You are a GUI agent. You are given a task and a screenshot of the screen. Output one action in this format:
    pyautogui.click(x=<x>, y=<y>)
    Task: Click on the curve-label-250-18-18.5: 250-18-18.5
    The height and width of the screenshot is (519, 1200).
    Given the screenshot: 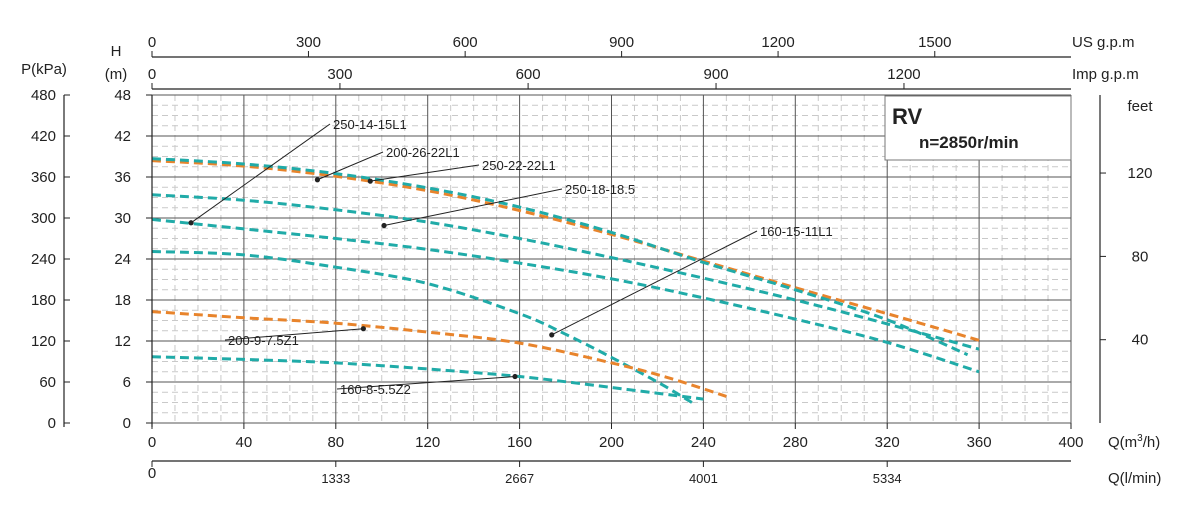 What is the action you would take?
    pyautogui.click(x=600, y=189)
    